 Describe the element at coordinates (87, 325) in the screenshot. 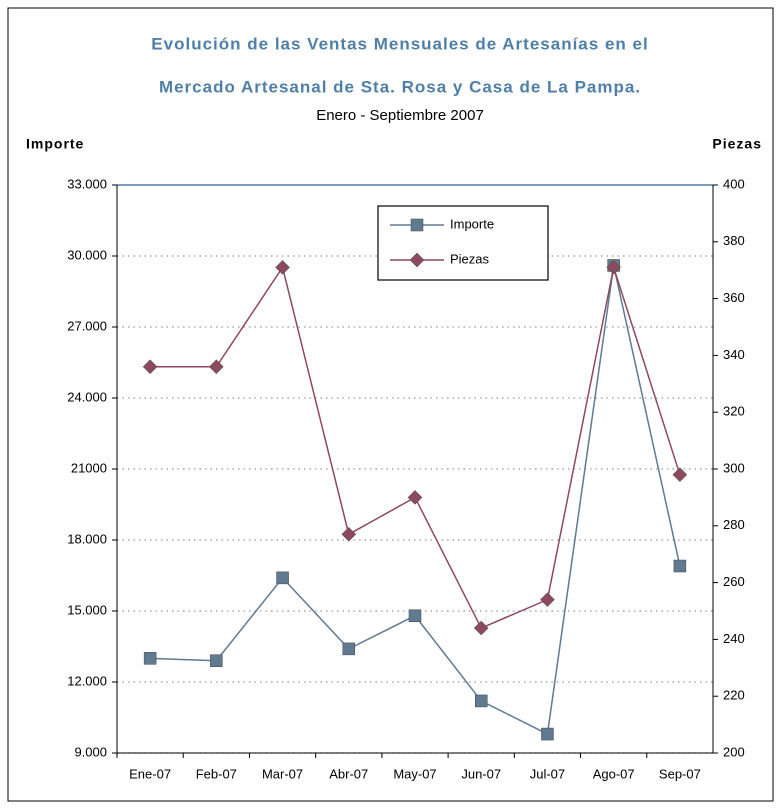

I see `y-tick-label: 27.000` at that location.